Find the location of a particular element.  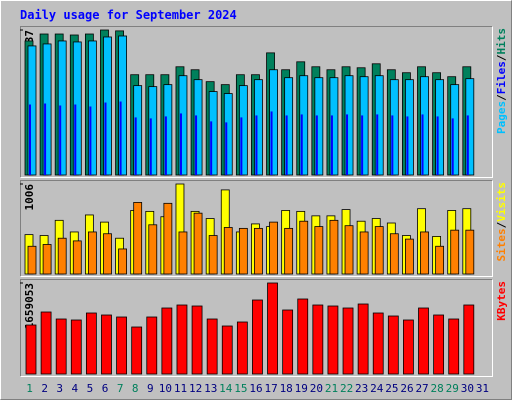

x-tick-label: 29 is located at coordinates (452, 388).